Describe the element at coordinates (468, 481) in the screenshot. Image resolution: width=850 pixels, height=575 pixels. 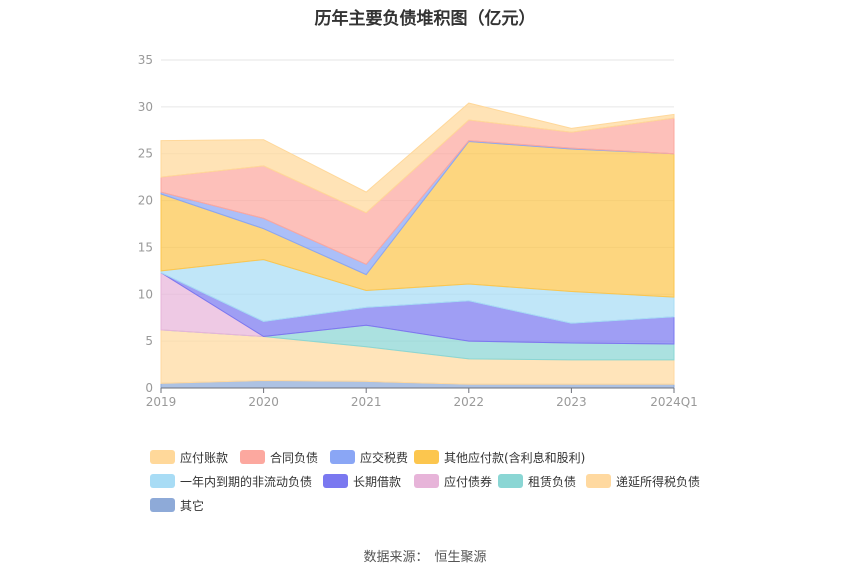
I see `legend-label: 应付债券` at that location.